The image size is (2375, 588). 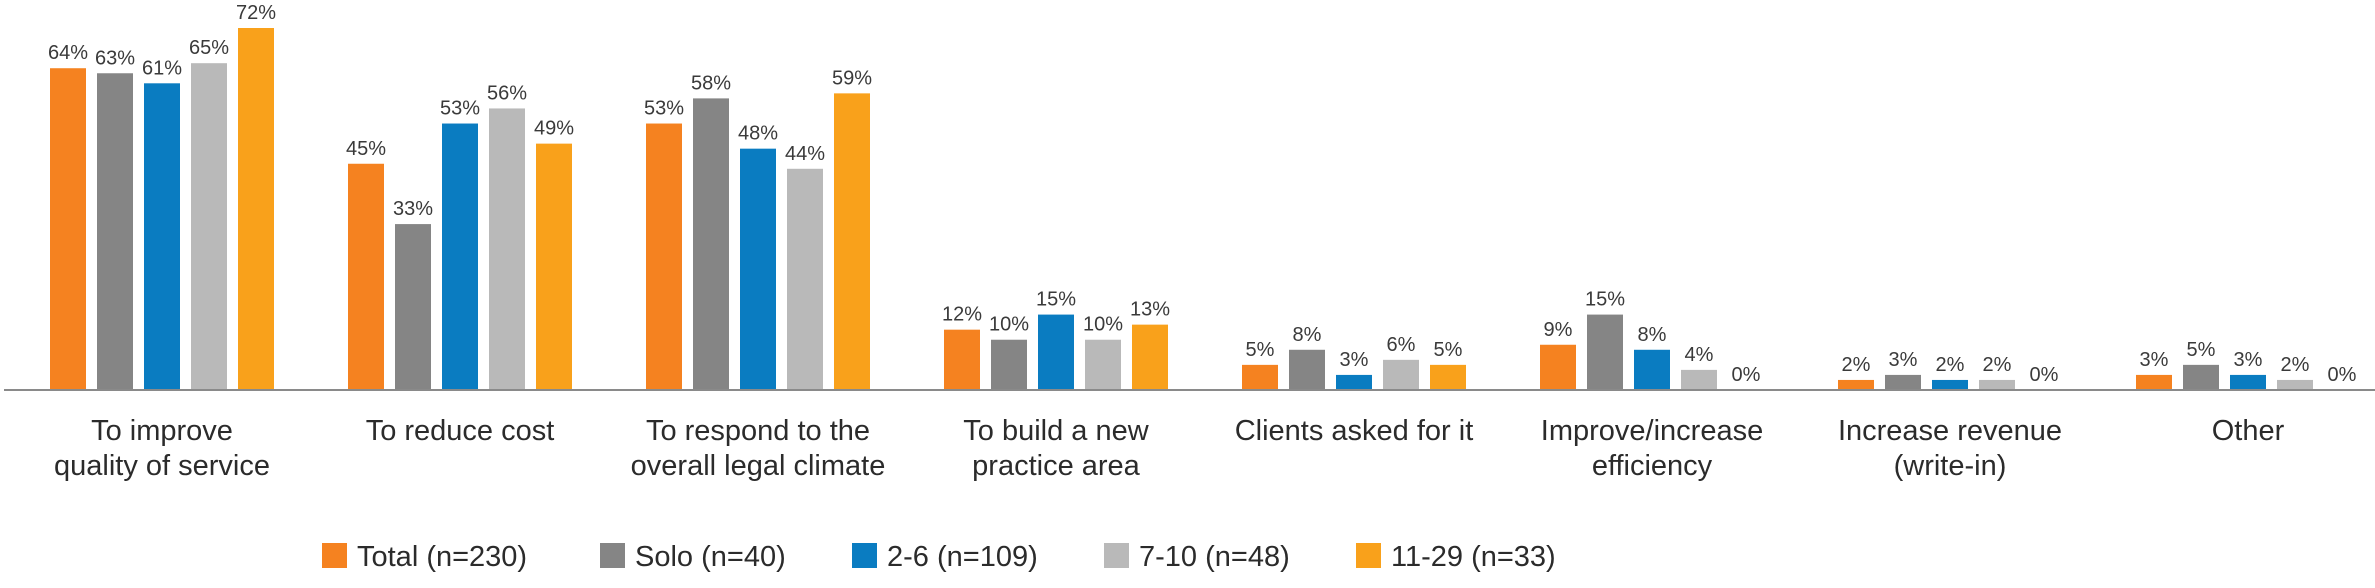 What do you see at coordinates (1652, 431) in the screenshot?
I see `category-label-line: Improve/increase` at bounding box center [1652, 431].